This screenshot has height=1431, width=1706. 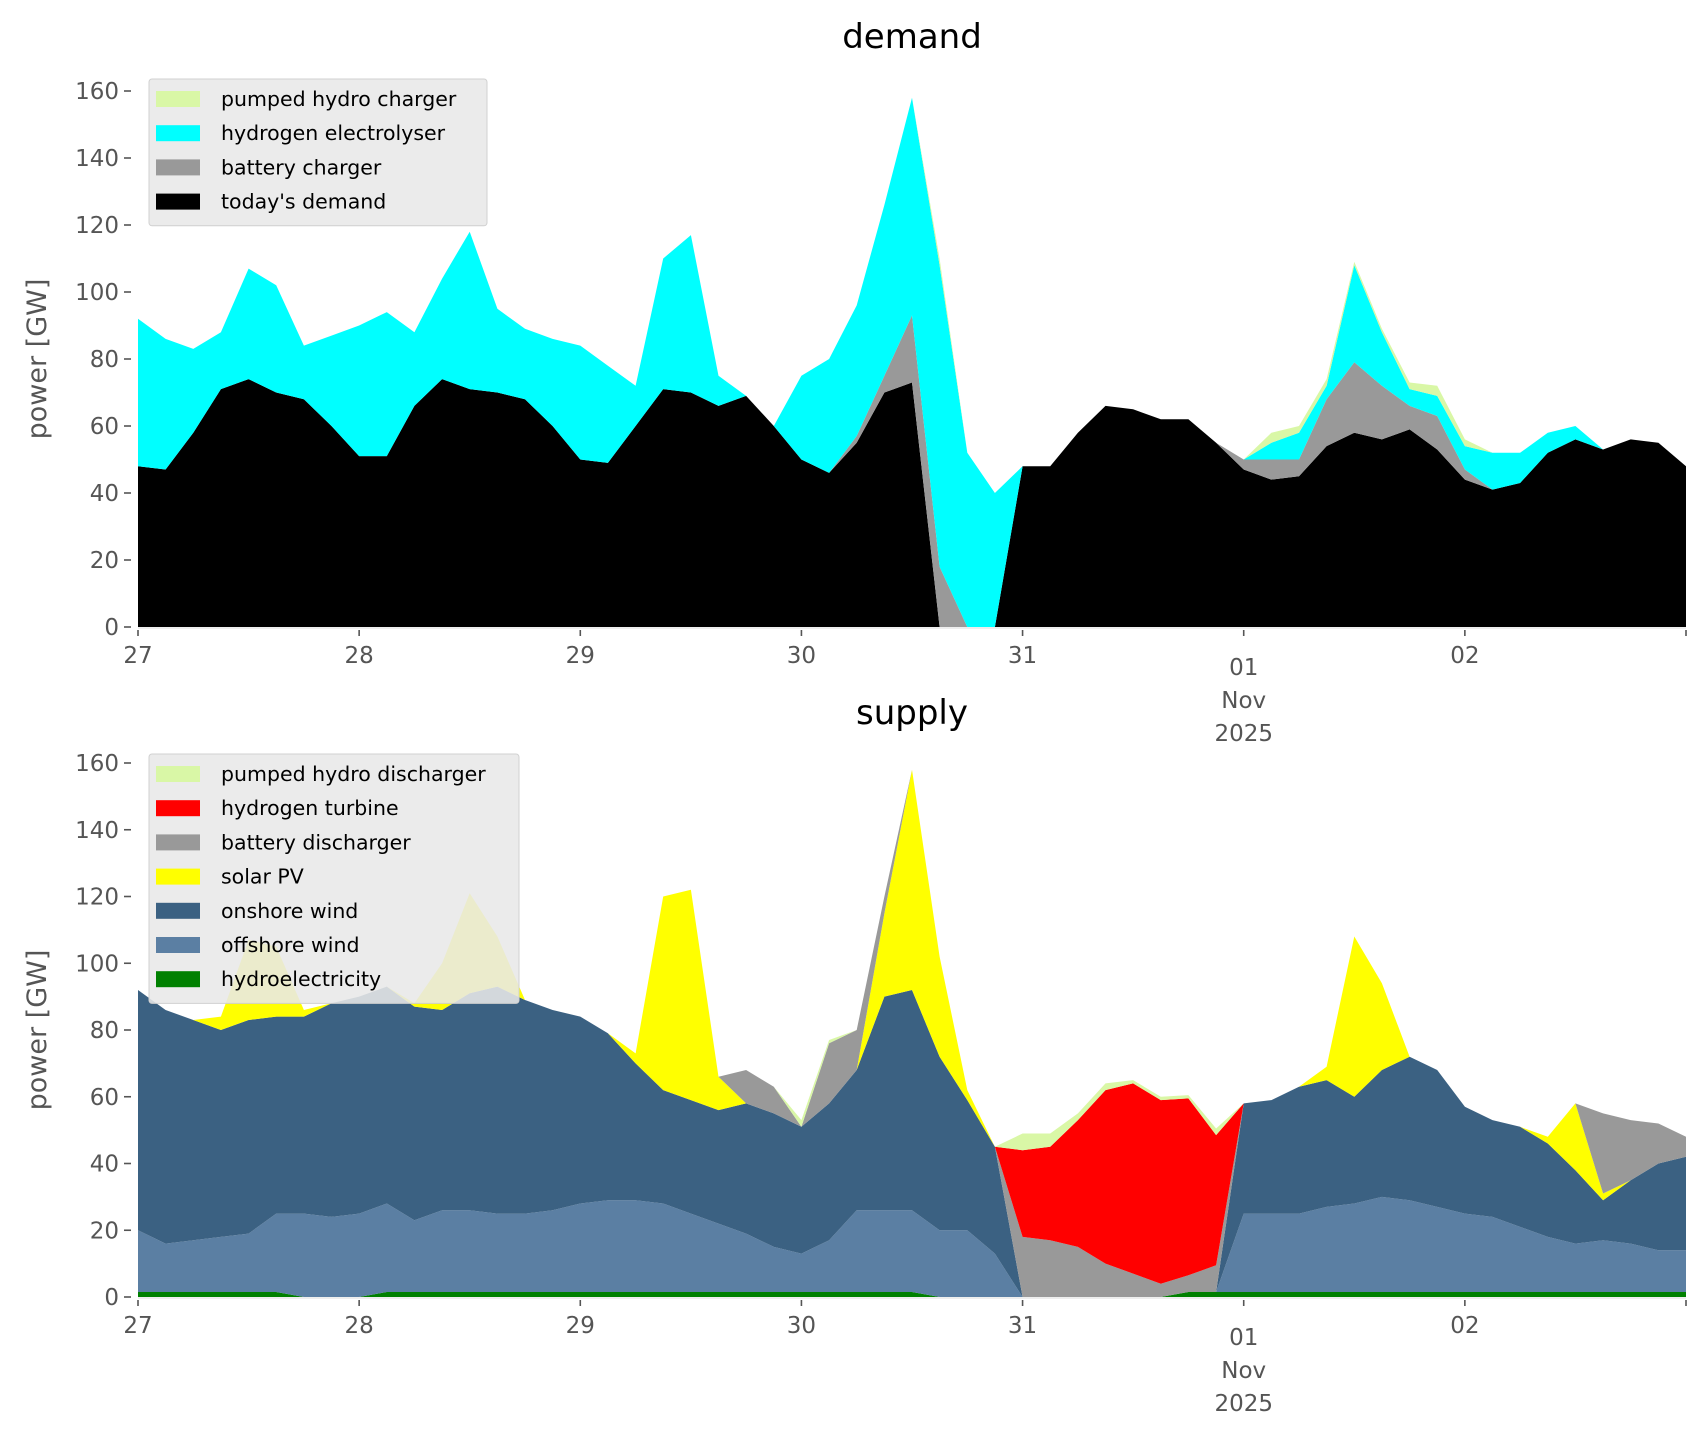 What do you see at coordinates (905, 1357) in the screenshot?
I see `supply-x-axis: 27 28 29 30 31 01 Nov 2025 02` at bounding box center [905, 1357].